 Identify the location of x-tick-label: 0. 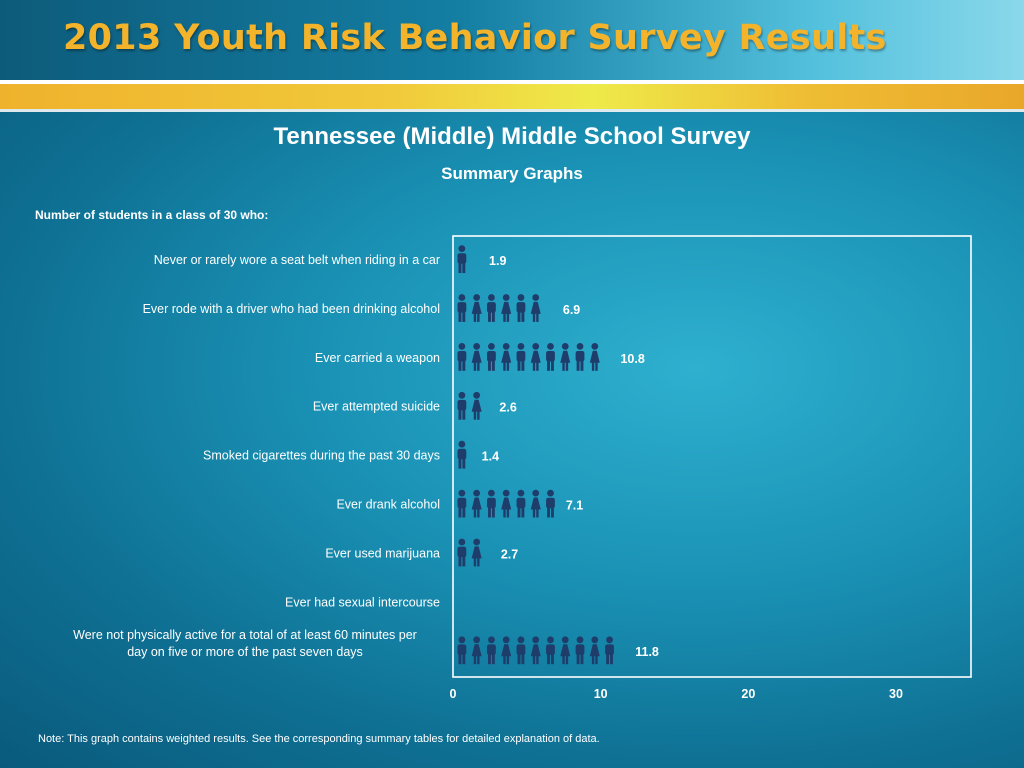
(453, 694).